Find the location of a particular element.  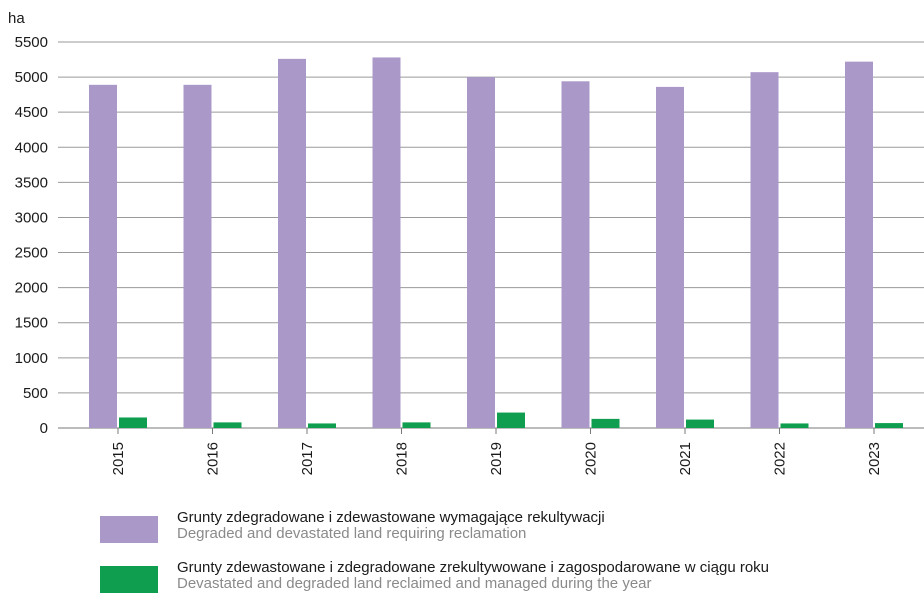

y-tick-label: 5000 is located at coordinates (31, 77).